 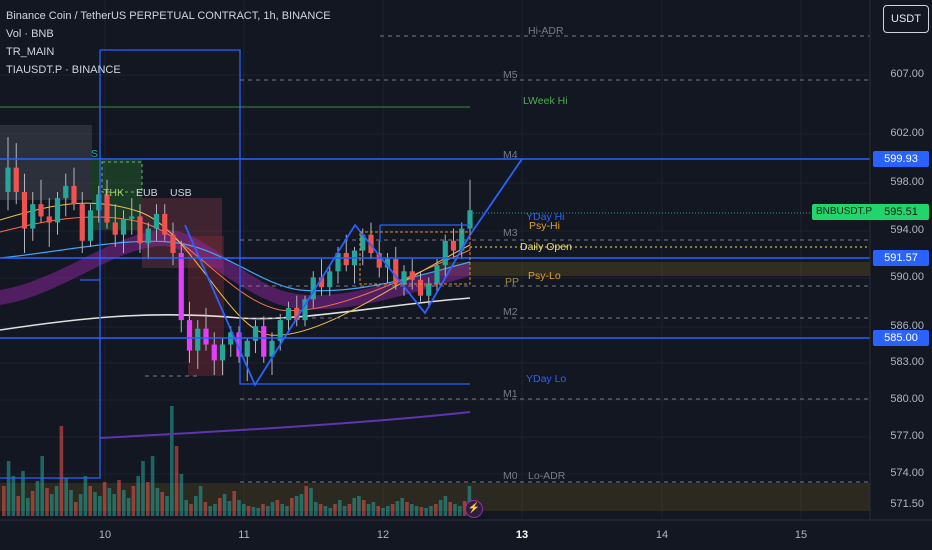 I want to click on time-tick: 15, so click(x=801, y=535).